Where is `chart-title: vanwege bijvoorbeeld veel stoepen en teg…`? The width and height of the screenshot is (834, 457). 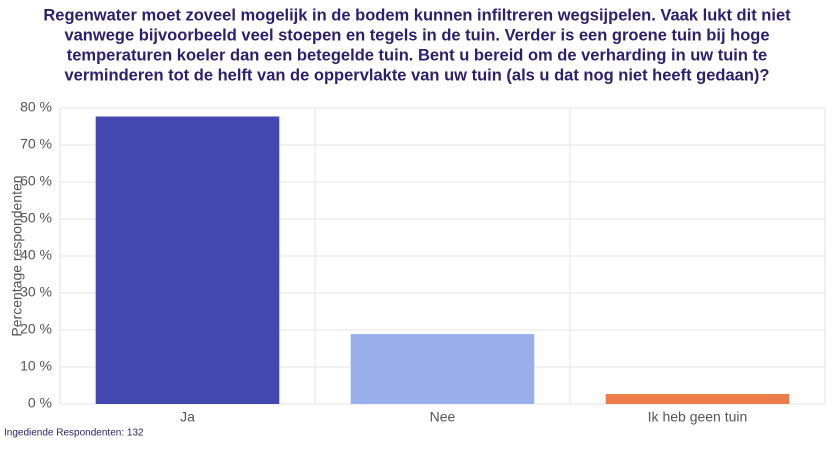
chart-title: vanwege bijvoorbeeld veel stoepen en teg… is located at coordinates (416, 35).